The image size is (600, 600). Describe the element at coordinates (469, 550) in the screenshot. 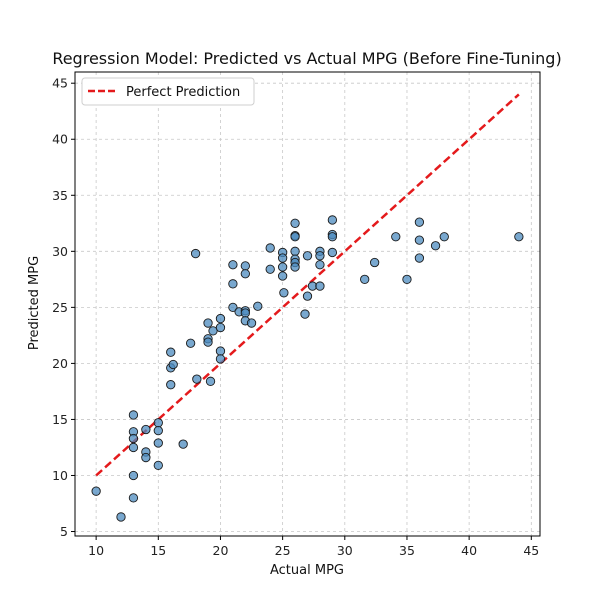

I see `x-tick-label-40: 40` at that location.